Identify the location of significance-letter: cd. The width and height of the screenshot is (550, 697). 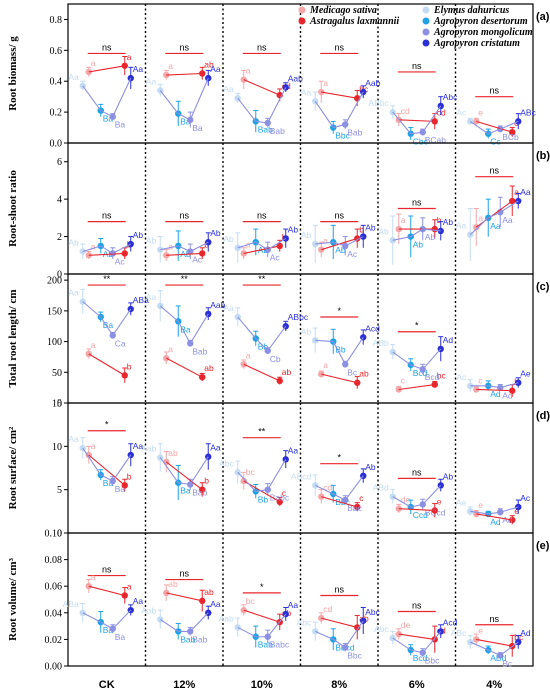
(441, 112).